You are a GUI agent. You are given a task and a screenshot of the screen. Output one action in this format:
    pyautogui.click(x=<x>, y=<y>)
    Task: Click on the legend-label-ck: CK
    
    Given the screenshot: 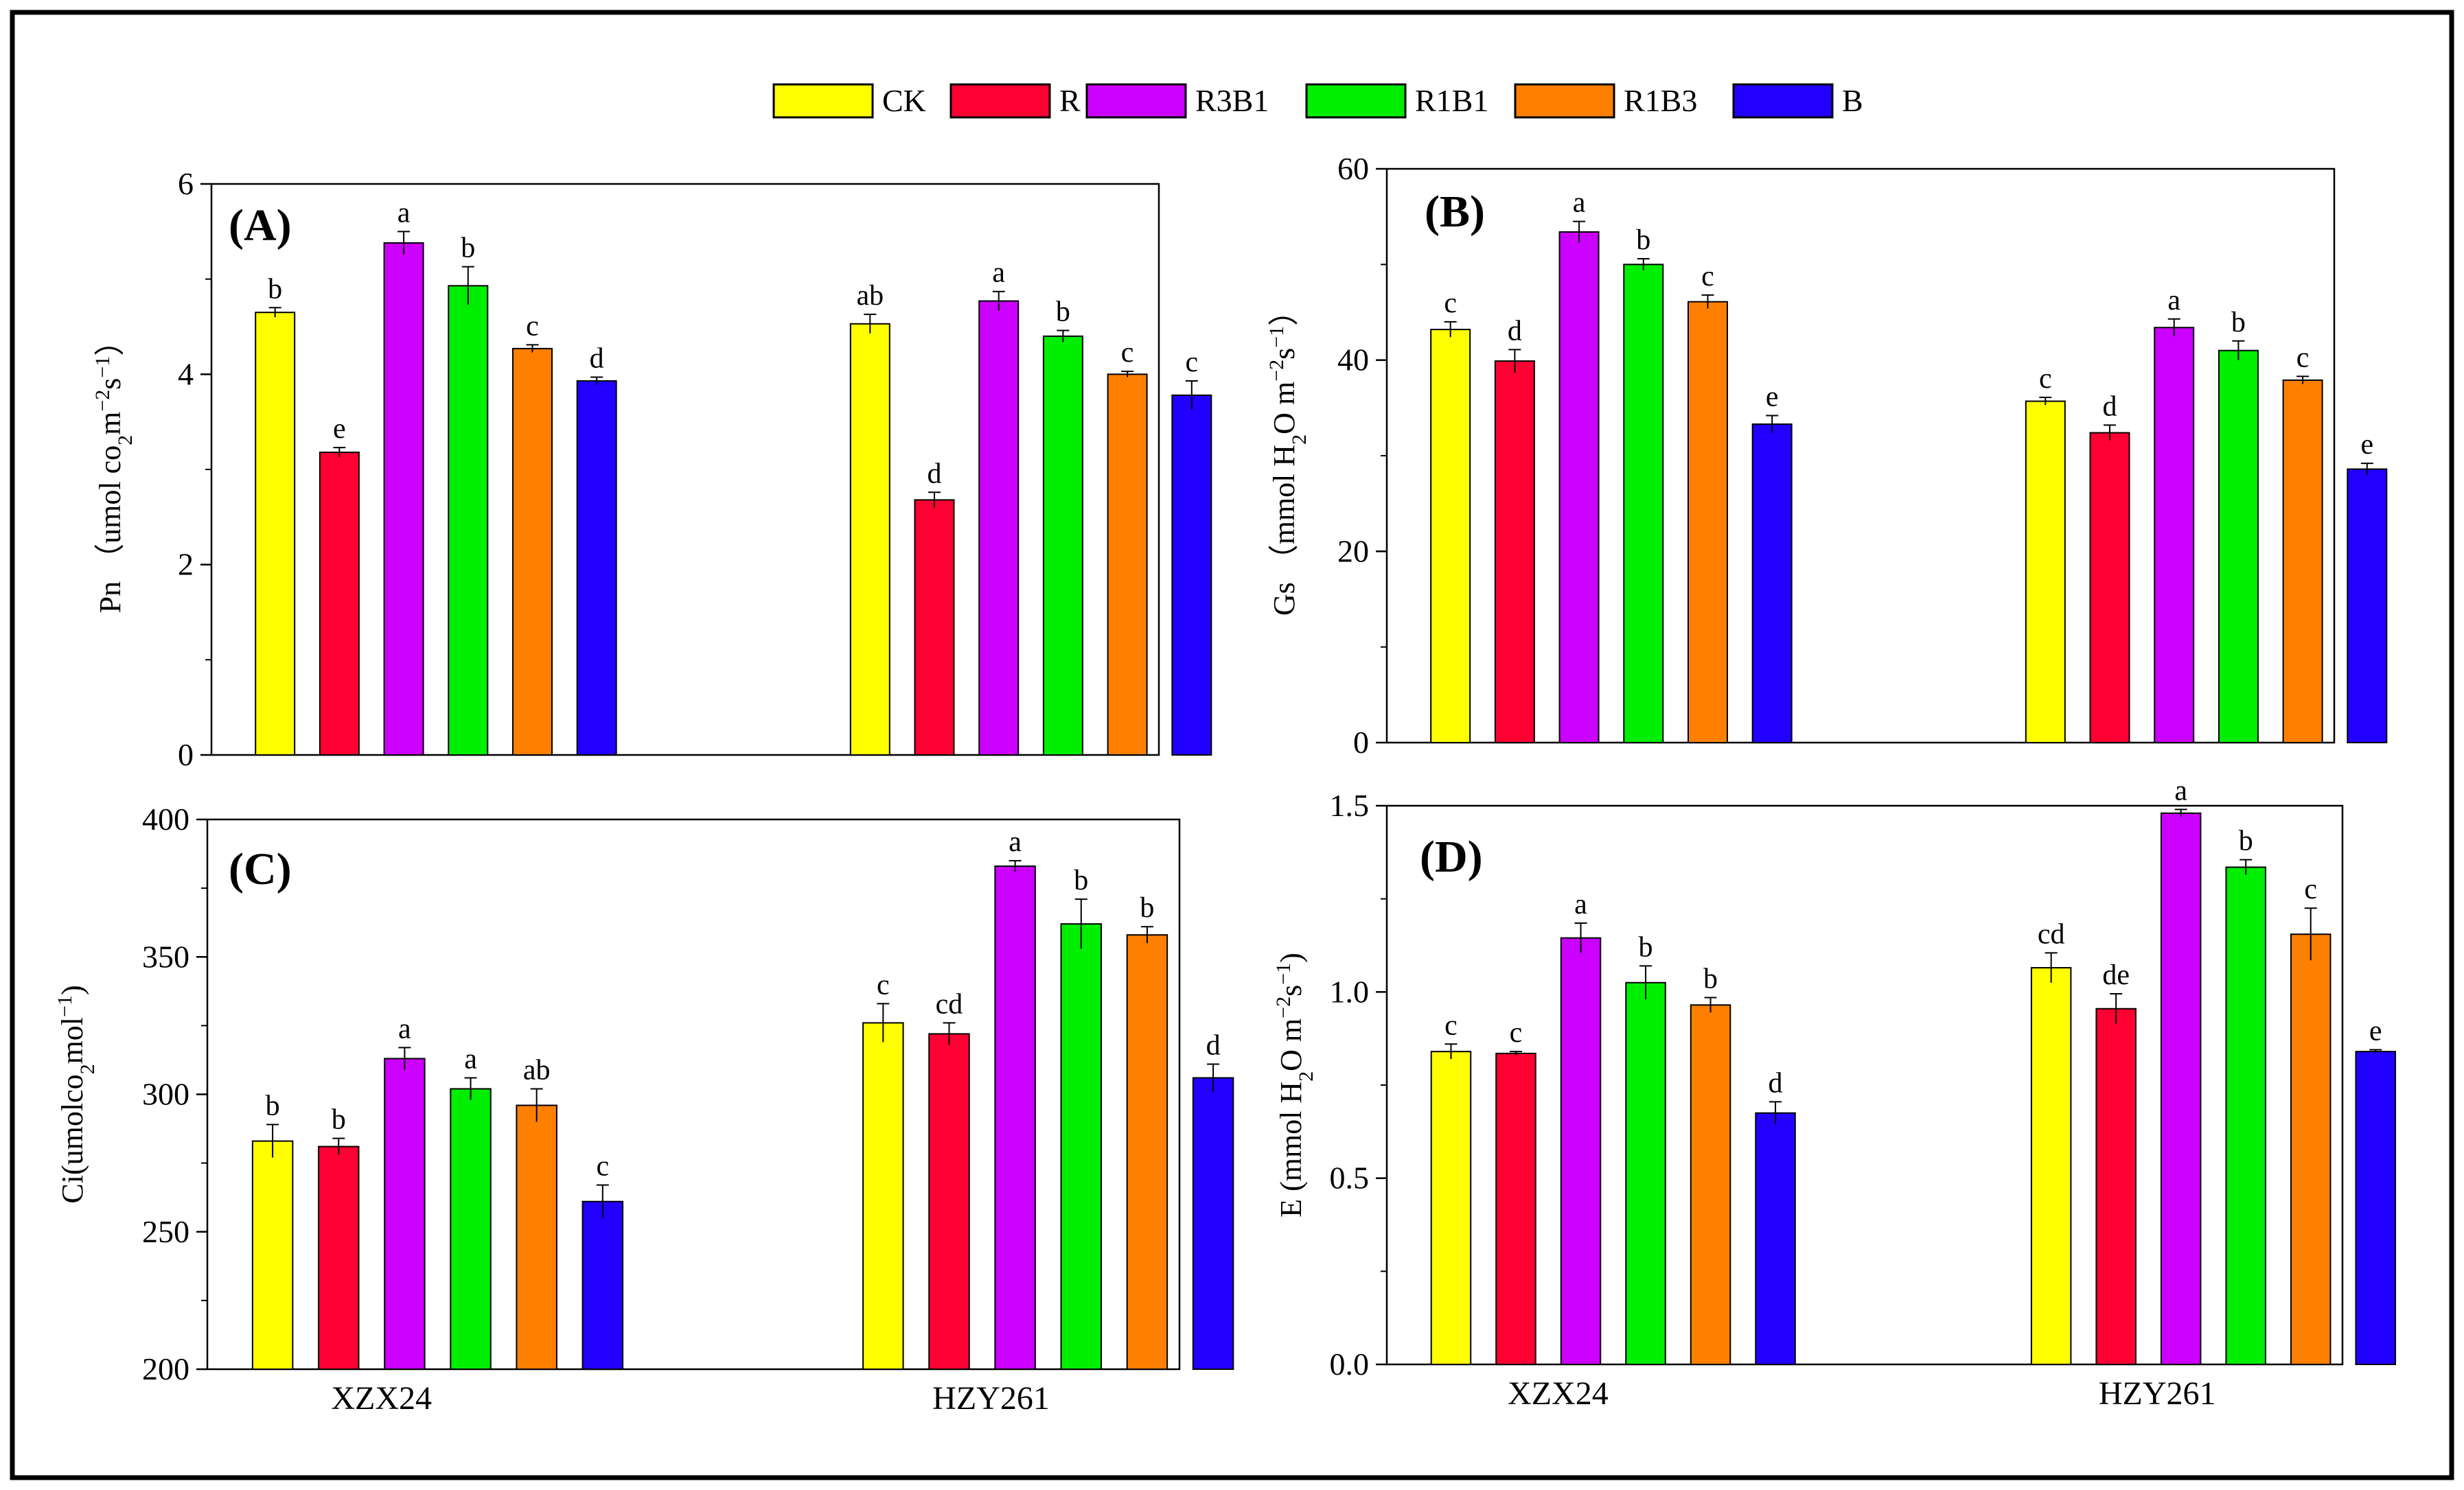 What is the action you would take?
    pyautogui.click(x=904, y=101)
    